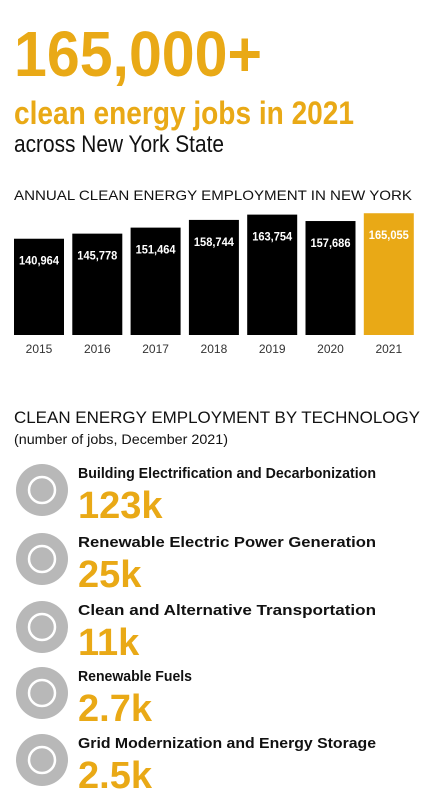 The image size is (440, 803). Describe the element at coordinates (97, 256) in the screenshot. I see `bar-value-label: 145,778` at that location.